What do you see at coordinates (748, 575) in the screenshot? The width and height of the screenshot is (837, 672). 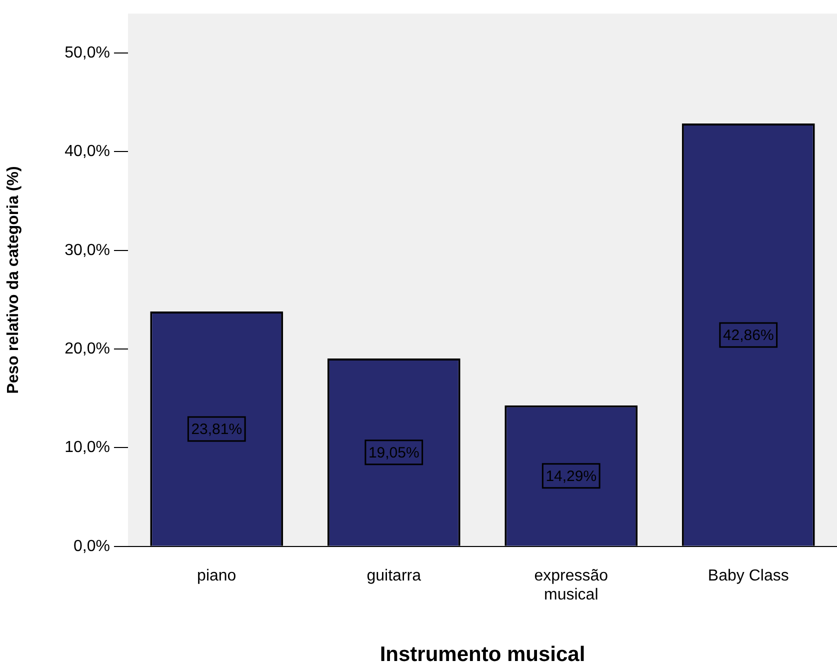 I see `x-tick-label: Baby Class` at bounding box center [748, 575].